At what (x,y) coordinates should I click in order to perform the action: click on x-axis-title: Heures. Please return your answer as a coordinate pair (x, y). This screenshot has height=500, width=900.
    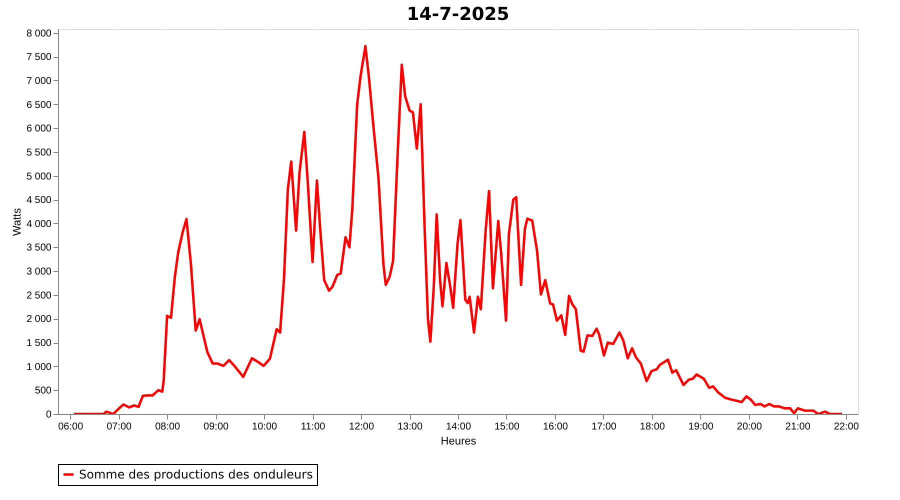
    Looking at the image, I should click on (458, 442).